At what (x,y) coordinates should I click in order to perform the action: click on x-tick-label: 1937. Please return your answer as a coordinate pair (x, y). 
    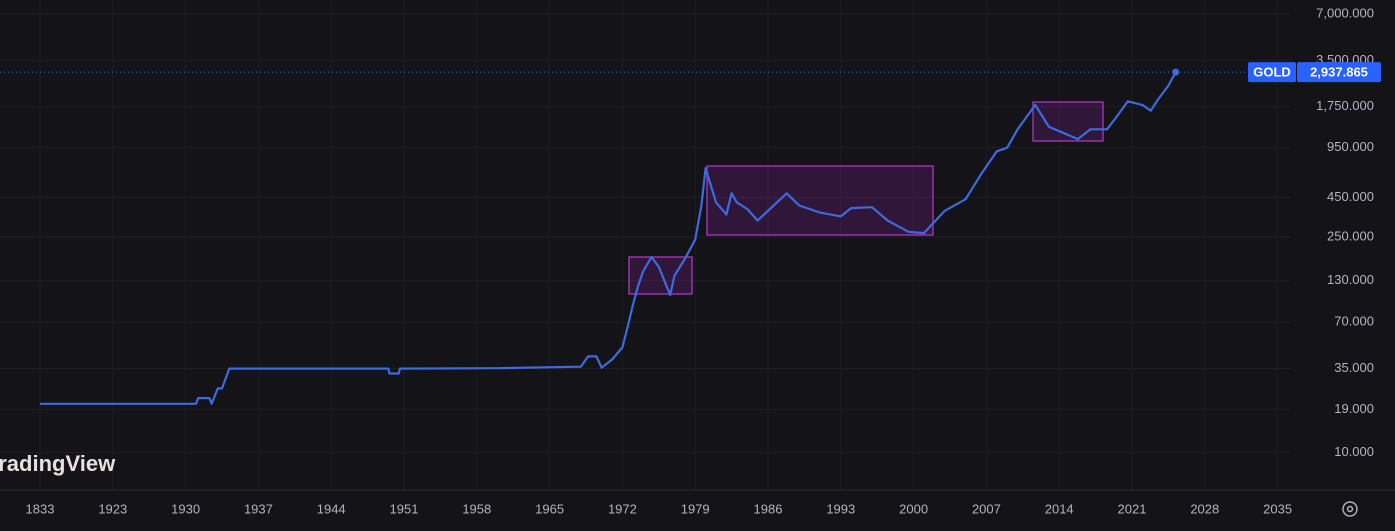
    Looking at the image, I should click on (258, 508).